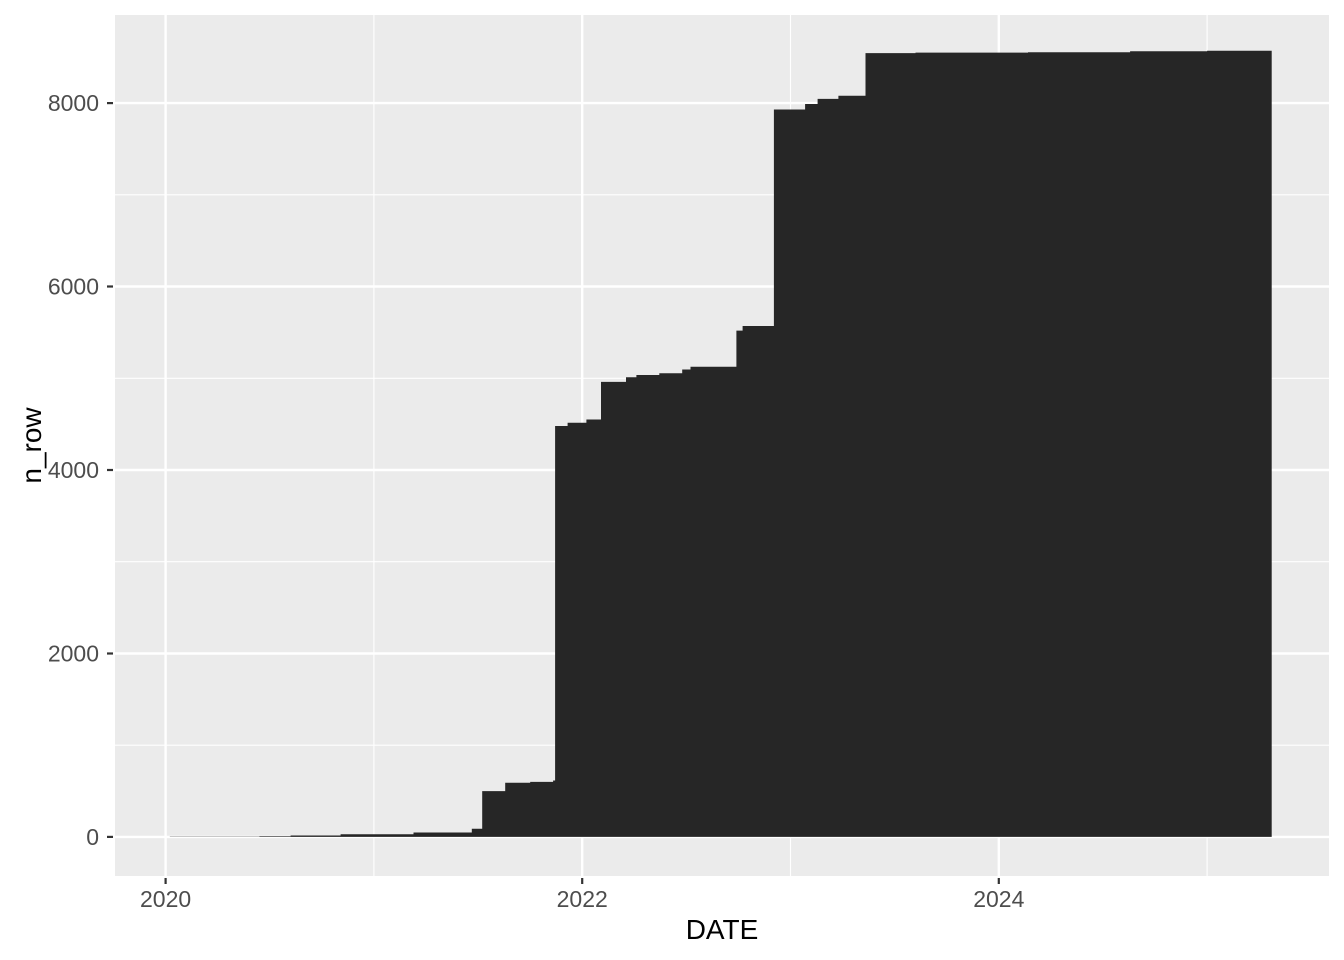  I want to click on x-tick-label: 2020, so click(165, 899).